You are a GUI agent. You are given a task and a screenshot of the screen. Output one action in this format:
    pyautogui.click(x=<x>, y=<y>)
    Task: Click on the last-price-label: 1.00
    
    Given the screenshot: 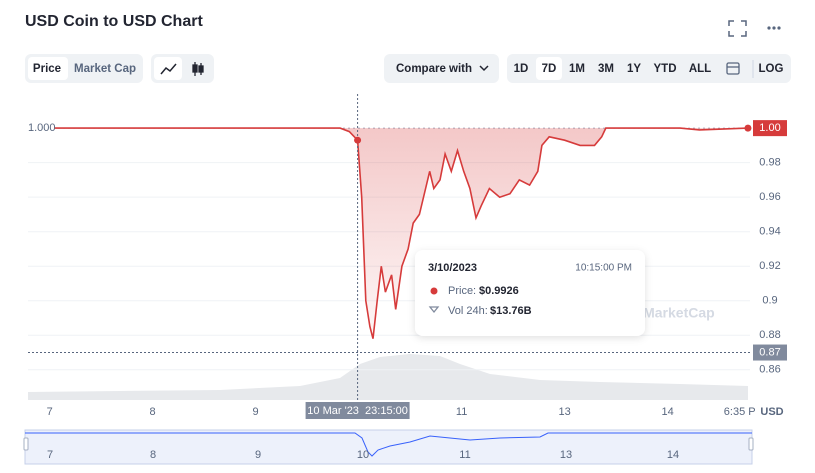 What is the action you would take?
    pyautogui.click(x=769, y=128)
    